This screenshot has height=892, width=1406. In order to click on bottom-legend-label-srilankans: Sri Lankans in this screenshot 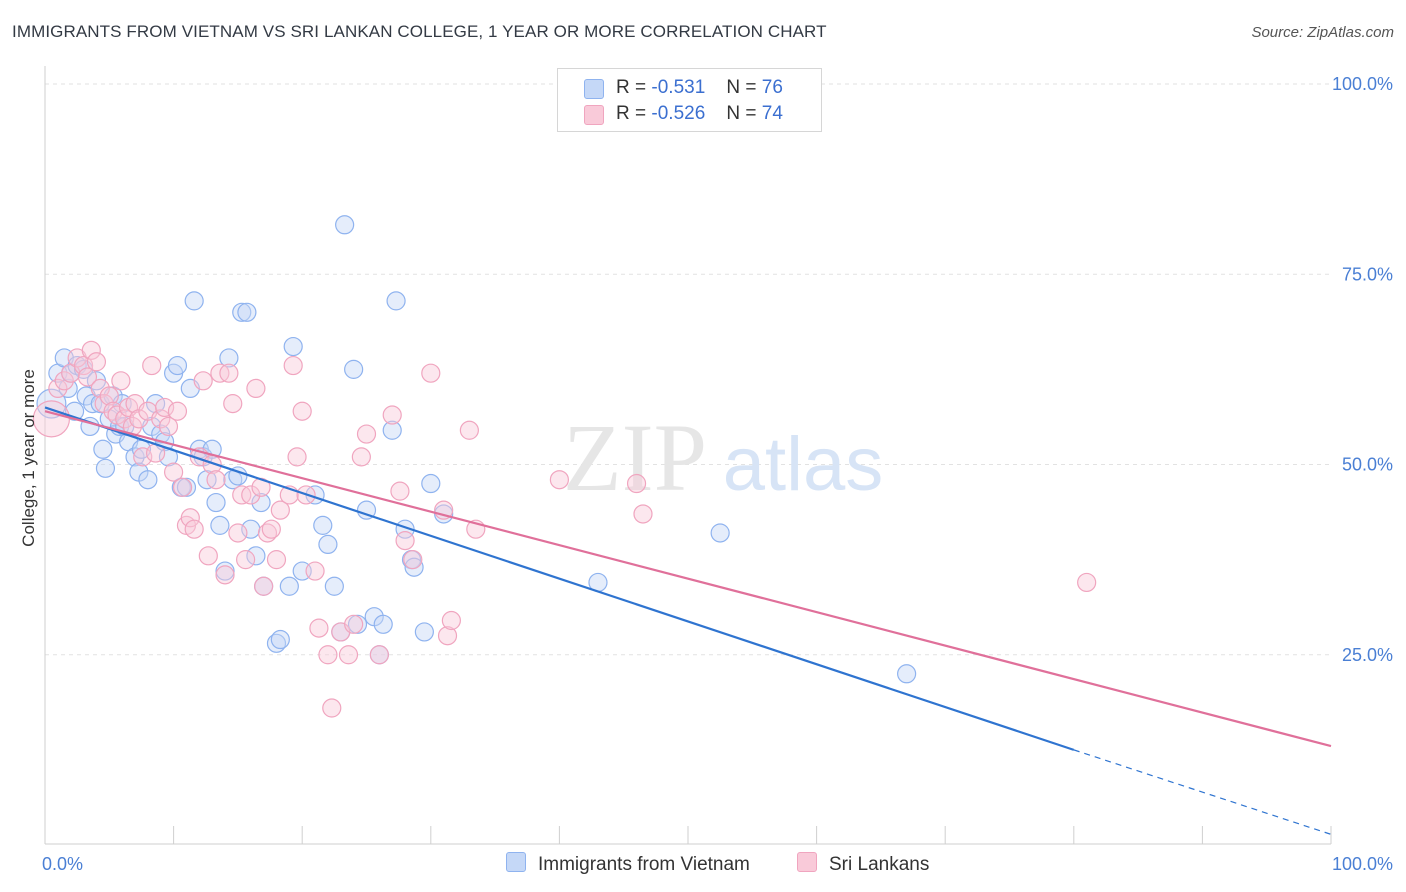, I will do `click(879, 864)`.